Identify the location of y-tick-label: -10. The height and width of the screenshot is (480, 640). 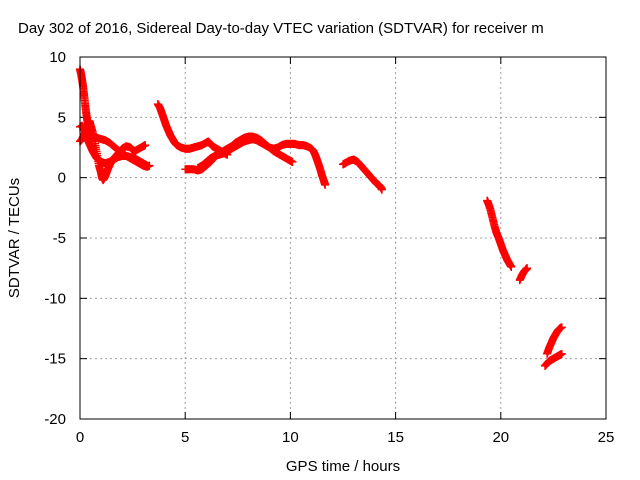
(55, 298).